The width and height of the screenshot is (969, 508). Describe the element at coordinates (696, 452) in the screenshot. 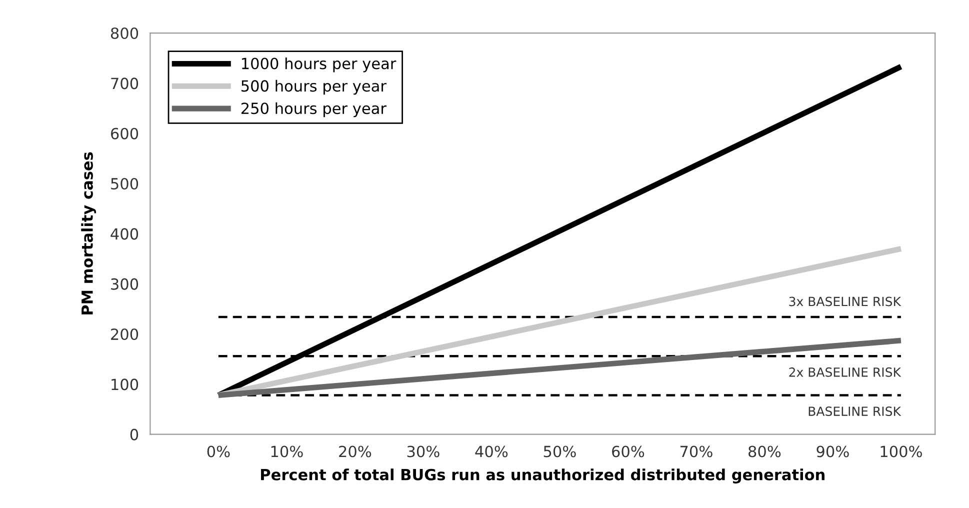

I see `x-tick-label: 70%` at that location.